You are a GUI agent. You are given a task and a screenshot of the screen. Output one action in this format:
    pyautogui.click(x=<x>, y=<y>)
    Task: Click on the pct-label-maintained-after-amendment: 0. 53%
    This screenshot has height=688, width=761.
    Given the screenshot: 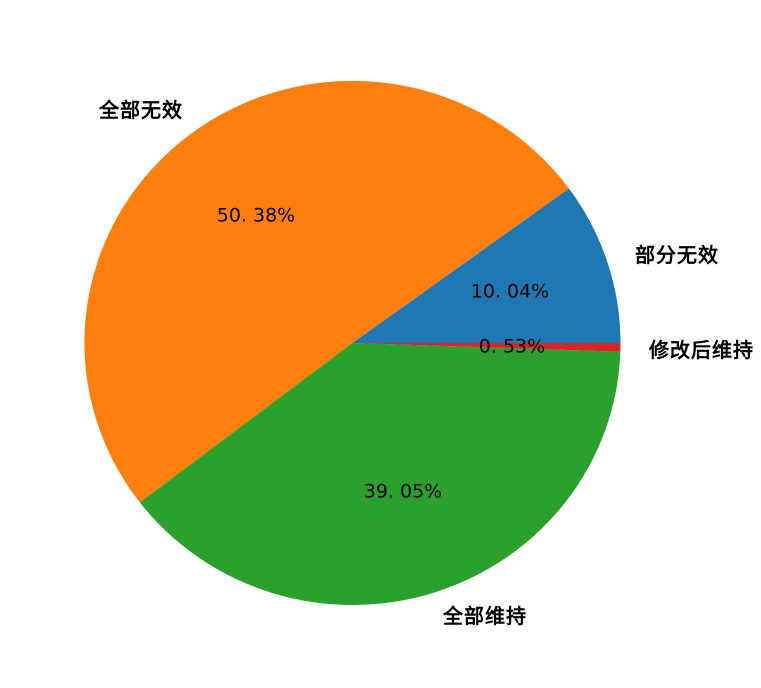 What is the action you would take?
    pyautogui.click(x=512, y=346)
    